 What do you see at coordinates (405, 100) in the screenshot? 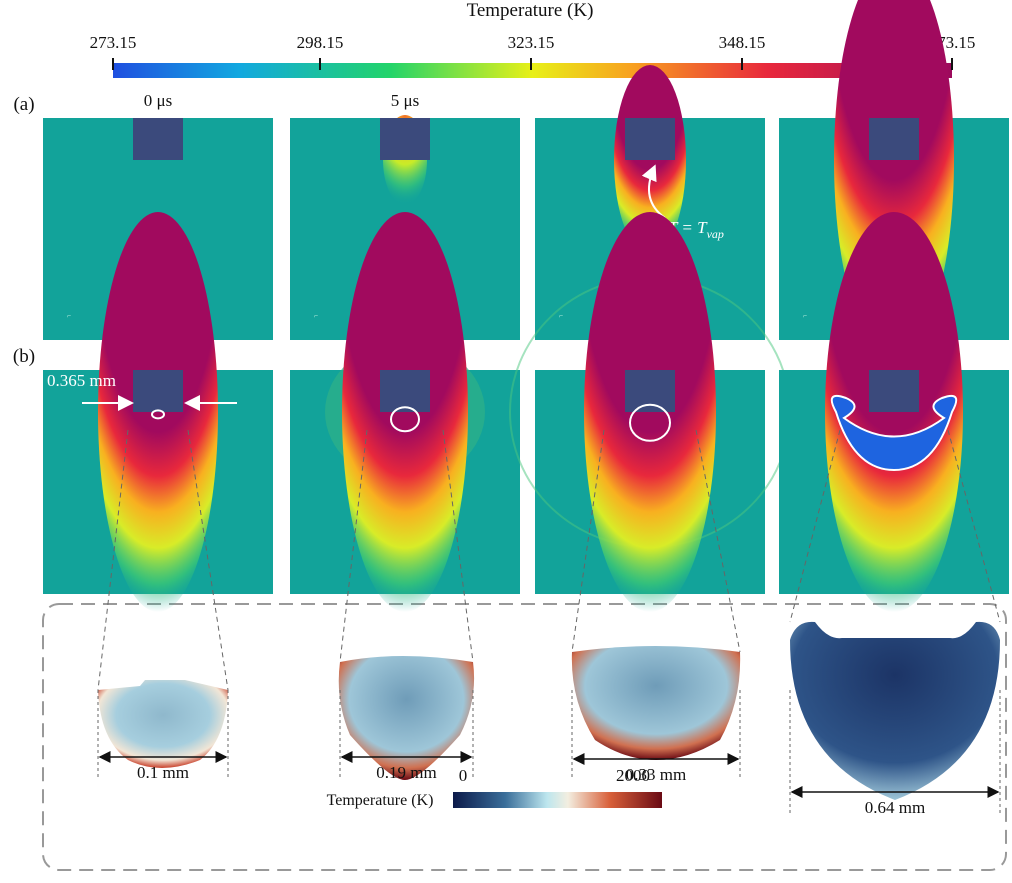
I see `time-label: 5 μs` at bounding box center [405, 100].